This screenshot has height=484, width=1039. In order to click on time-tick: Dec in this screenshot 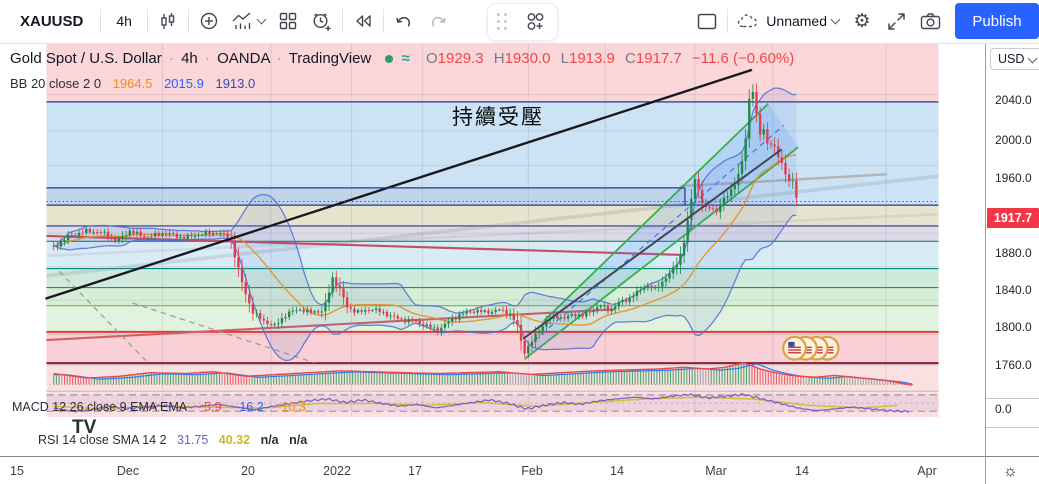, I will do `click(128, 471)`.